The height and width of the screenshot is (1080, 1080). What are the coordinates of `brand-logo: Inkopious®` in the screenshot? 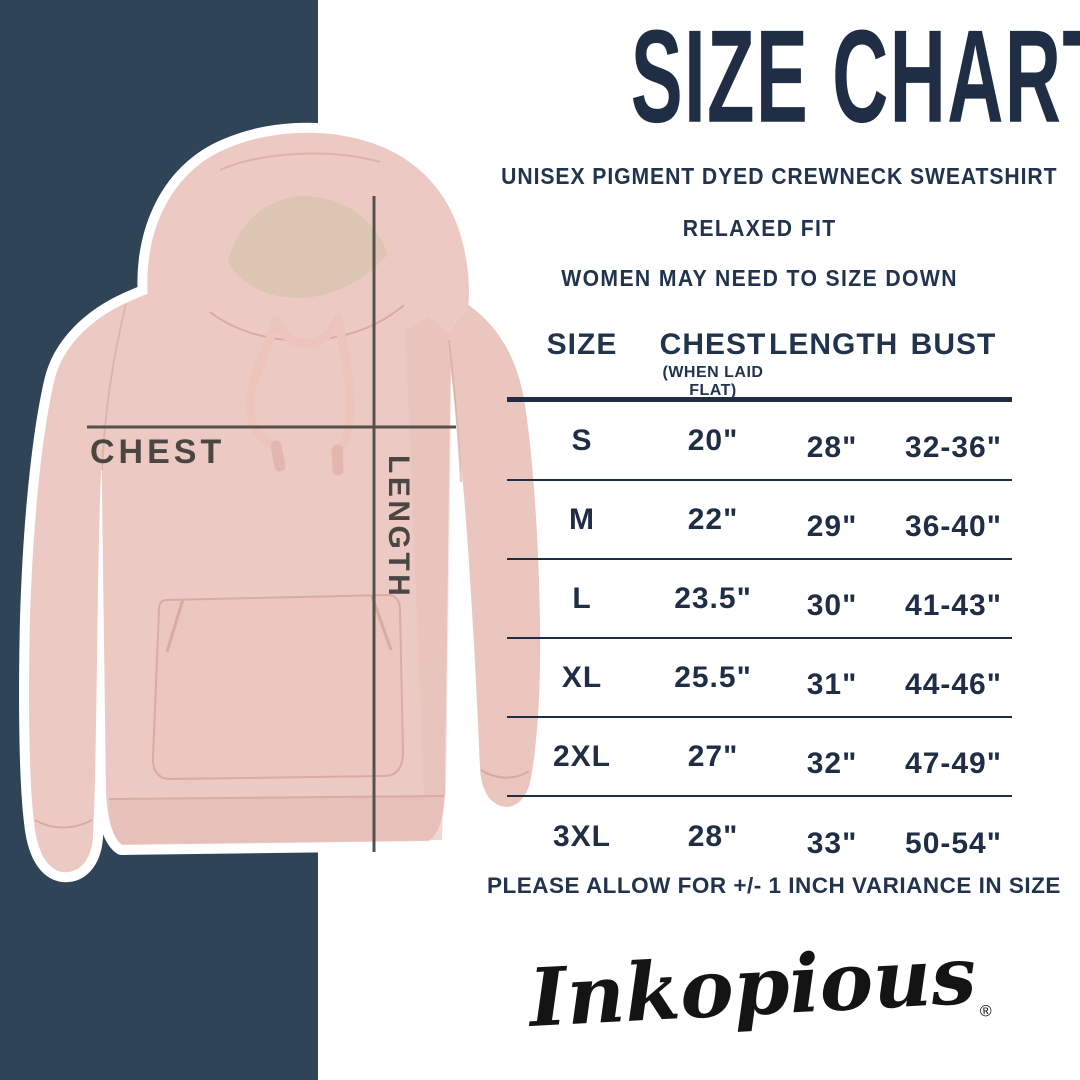 It's located at (759, 986).